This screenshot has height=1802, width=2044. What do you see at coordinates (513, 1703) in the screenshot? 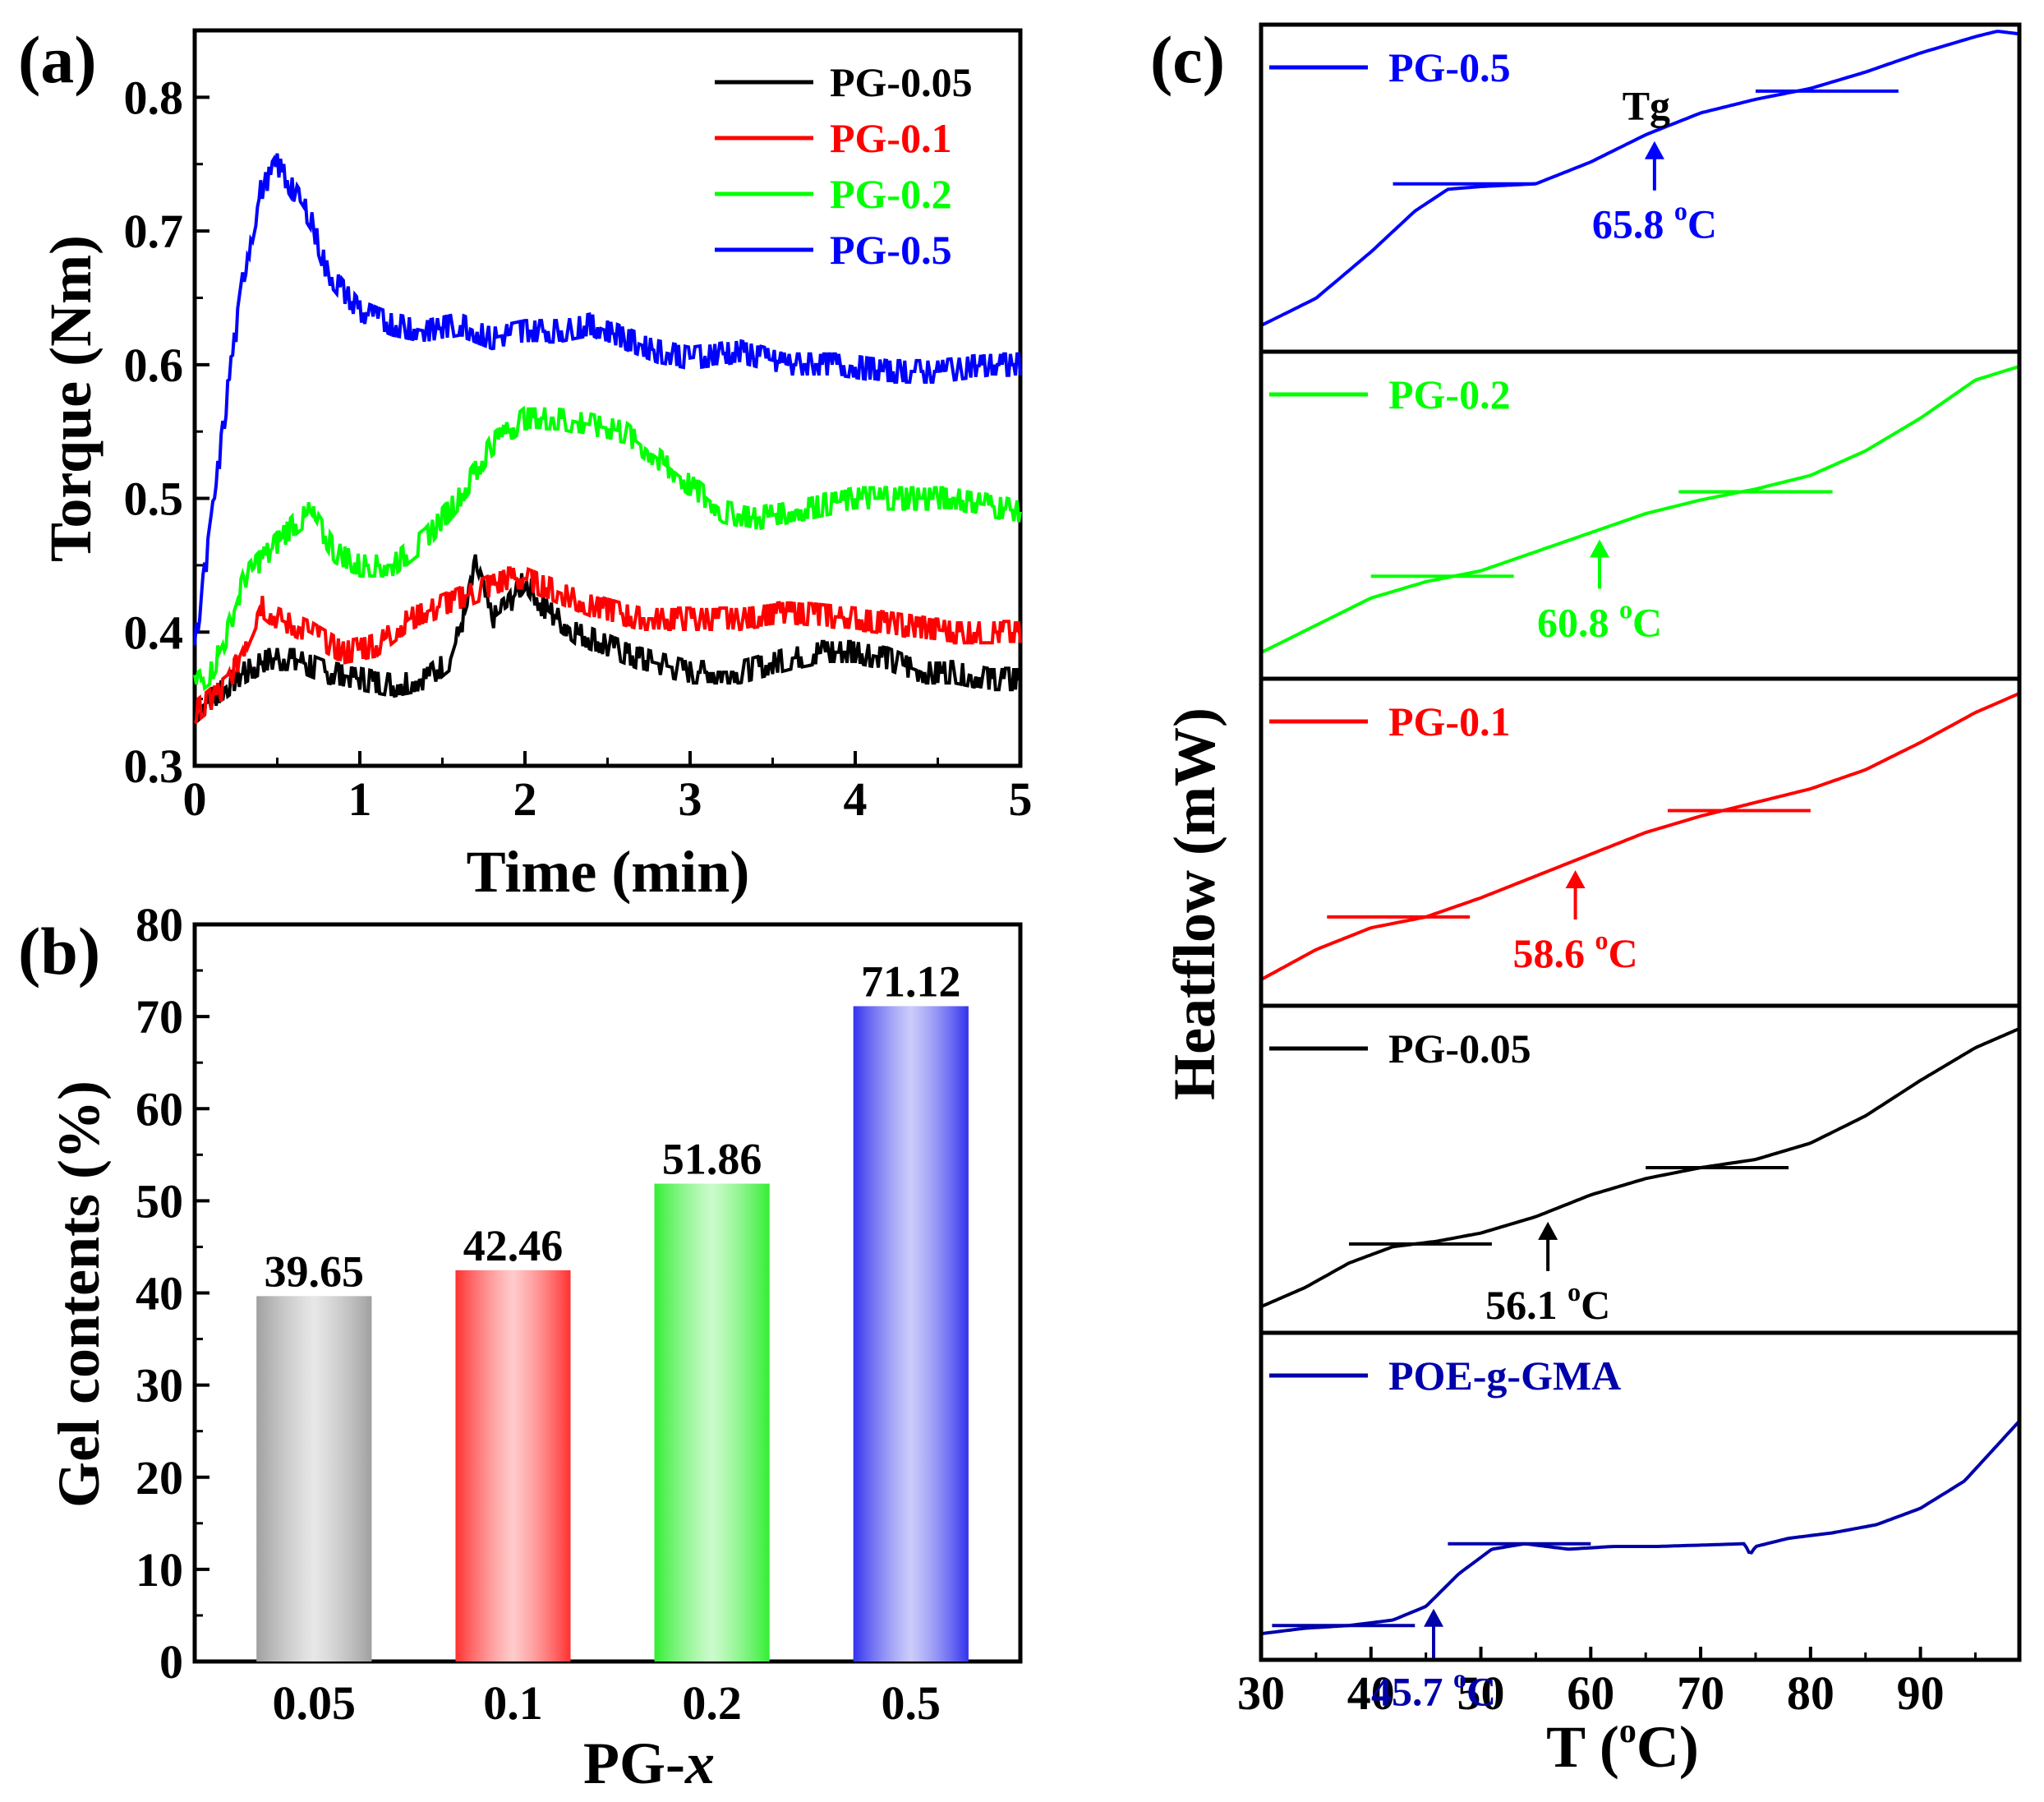
I see `x-tick-label: 0.1` at bounding box center [513, 1703].